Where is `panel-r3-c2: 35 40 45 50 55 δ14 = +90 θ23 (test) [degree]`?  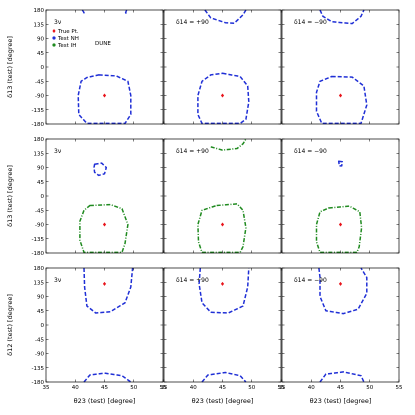
panel-r3-c2: 35 40 45 50 55 δ14 = +90 θ23 (test) [degree] is located at coordinates (223, 336).